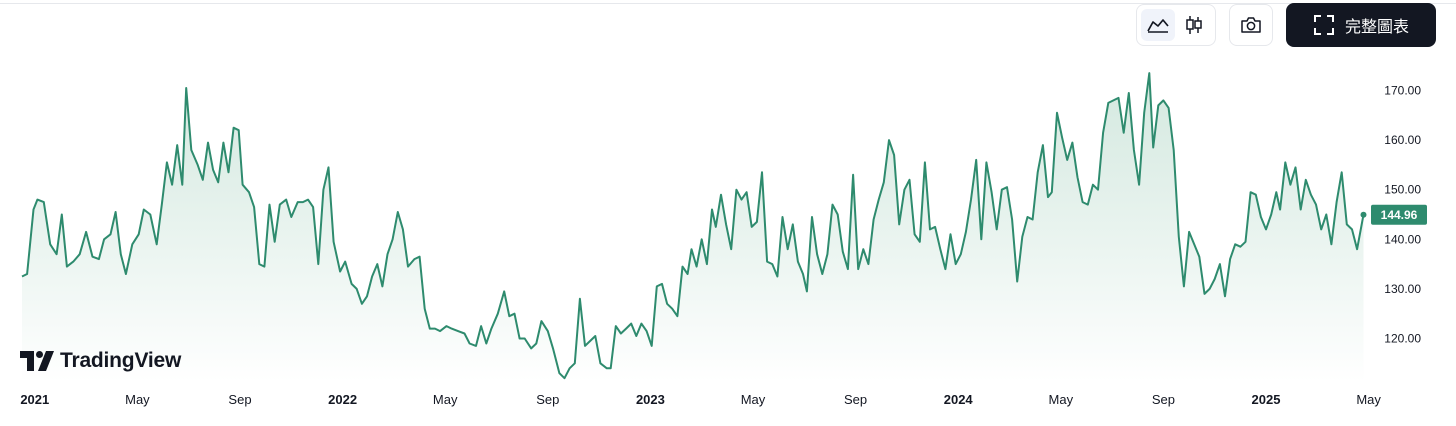 The image size is (1456, 426). I want to click on last-price-point, so click(1363, 214).